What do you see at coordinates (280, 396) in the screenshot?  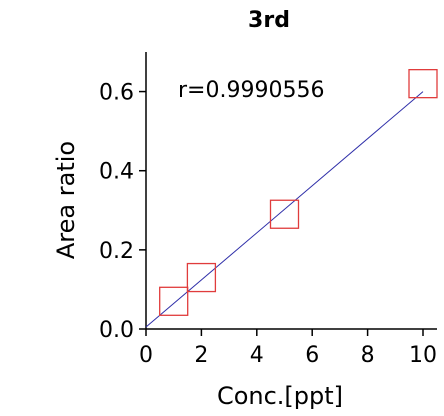 I see `x-axis-label: Conc.[ppt]` at bounding box center [280, 396].